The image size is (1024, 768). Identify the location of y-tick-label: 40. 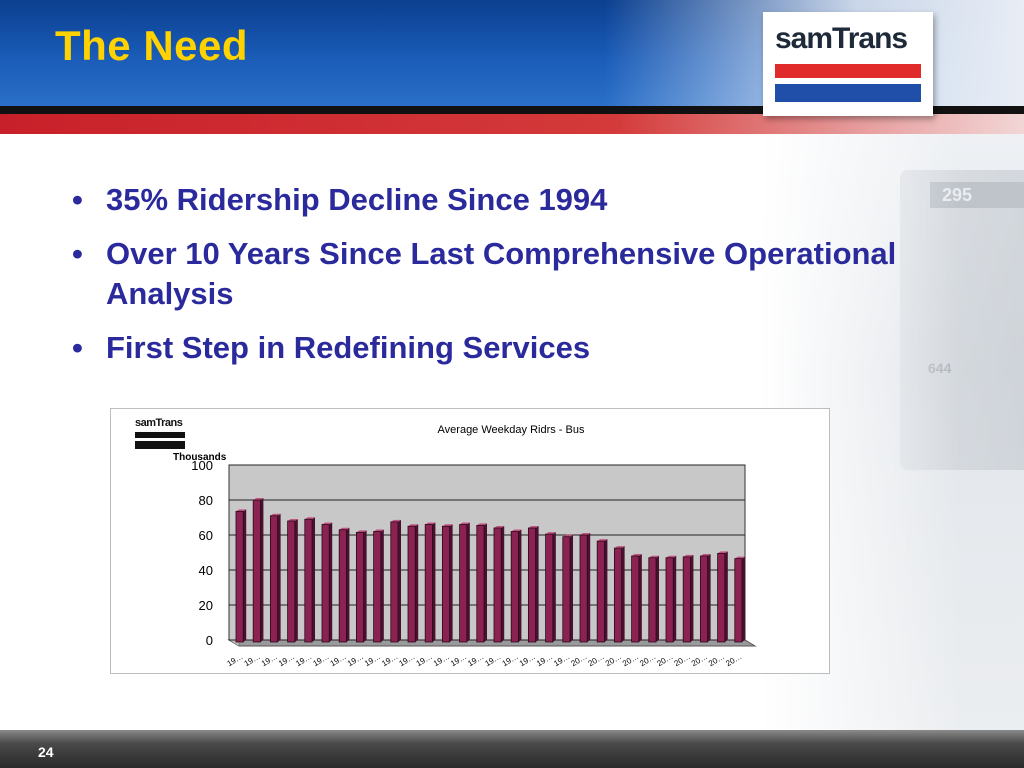
(206, 570).